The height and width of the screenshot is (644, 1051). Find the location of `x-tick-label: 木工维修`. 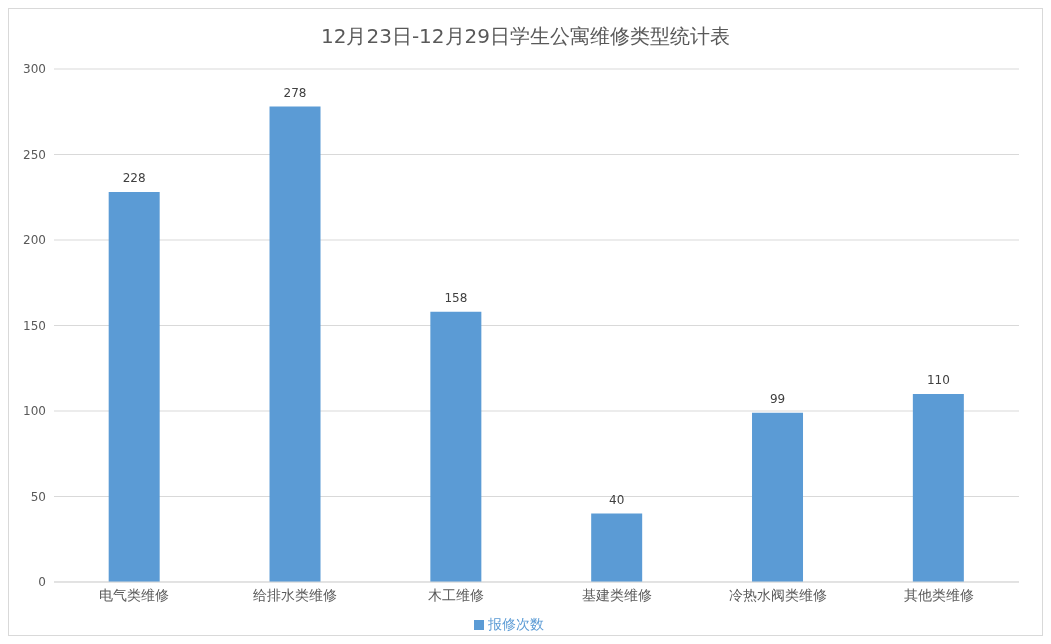

x-tick-label: 木工维修 is located at coordinates (456, 594).